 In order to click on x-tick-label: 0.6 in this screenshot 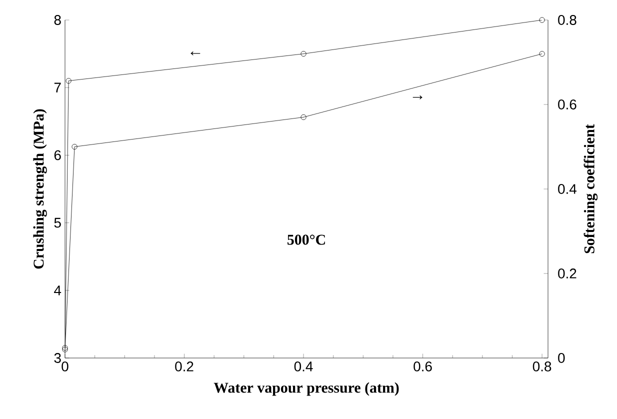, I will do `click(423, 367)`.